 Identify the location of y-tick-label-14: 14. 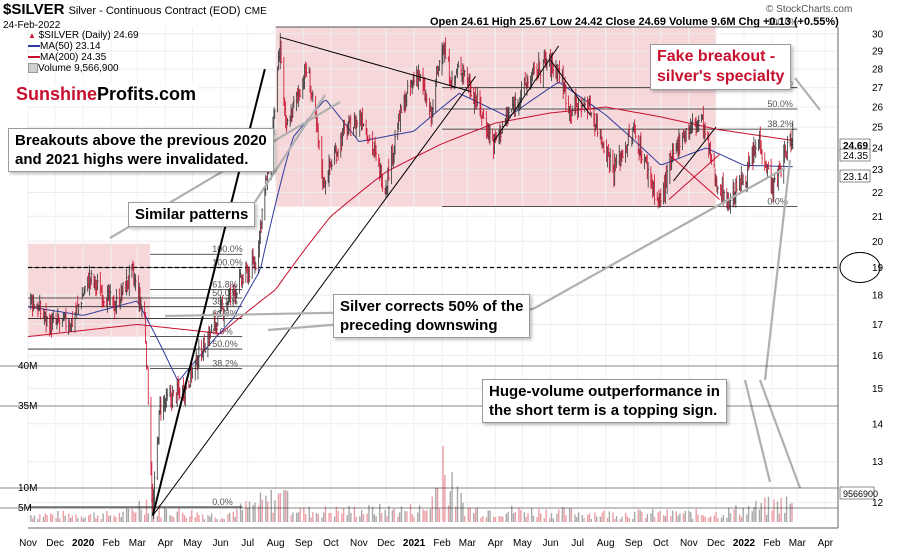
(878, 424).